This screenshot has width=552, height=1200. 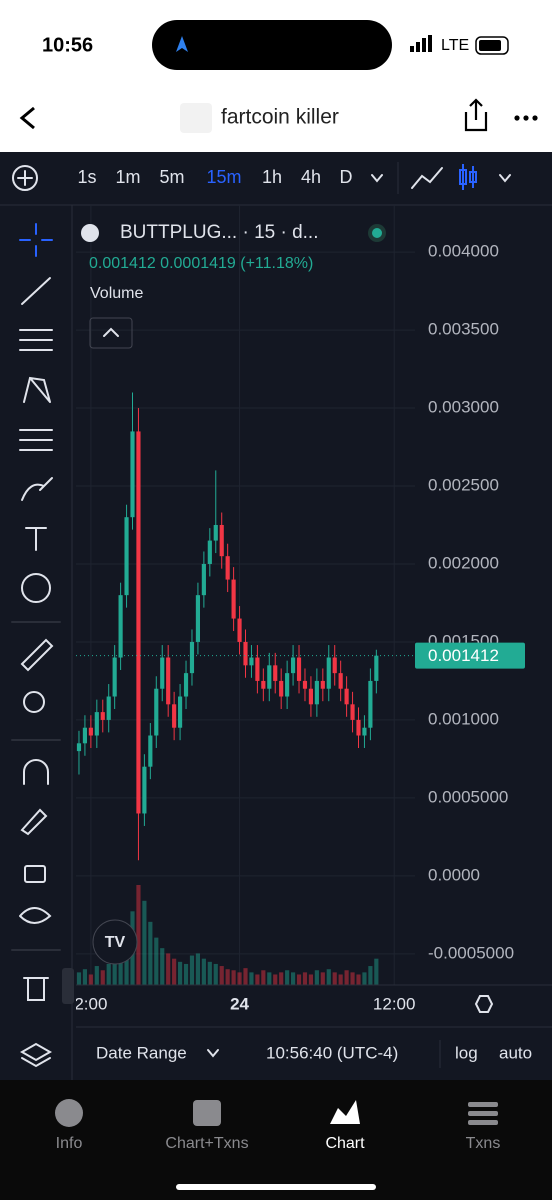 What do you see at coordinates (69, 1143) in the screenshot?
I see `tab-label: Info` at bounding box center [69, 1143].